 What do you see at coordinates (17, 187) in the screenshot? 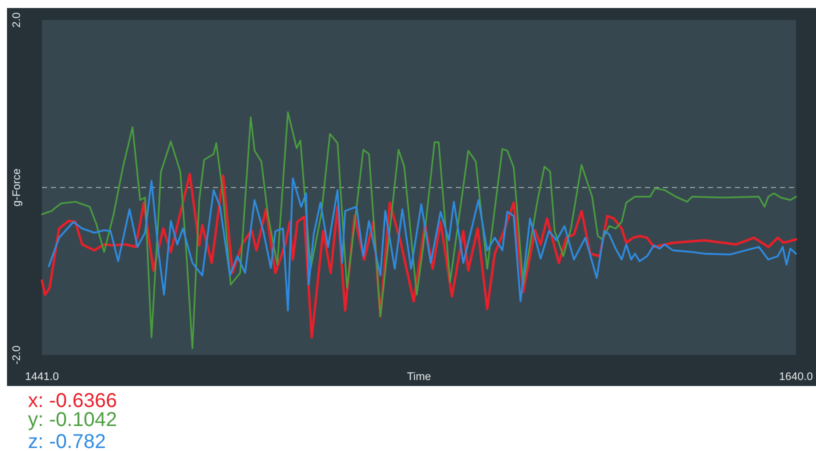
I see `y-axis-title: g-Force` at bounding box center [17, 187].